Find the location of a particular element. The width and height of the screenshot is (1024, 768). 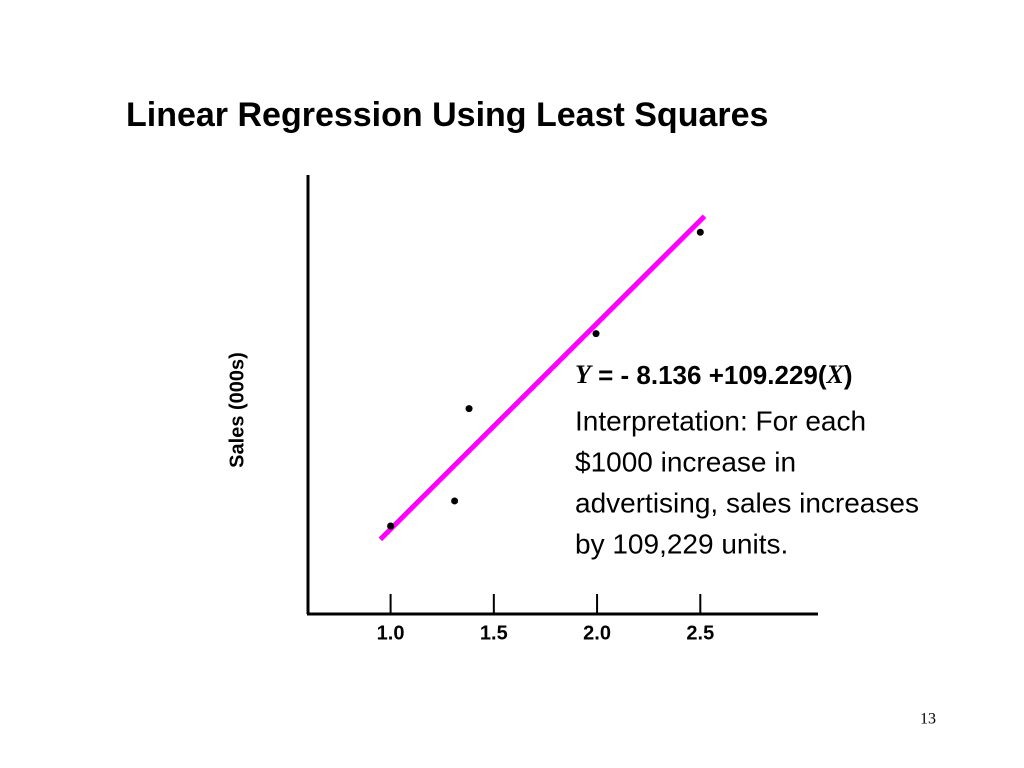

equation-end: ) is located at coordinates (848, 375).